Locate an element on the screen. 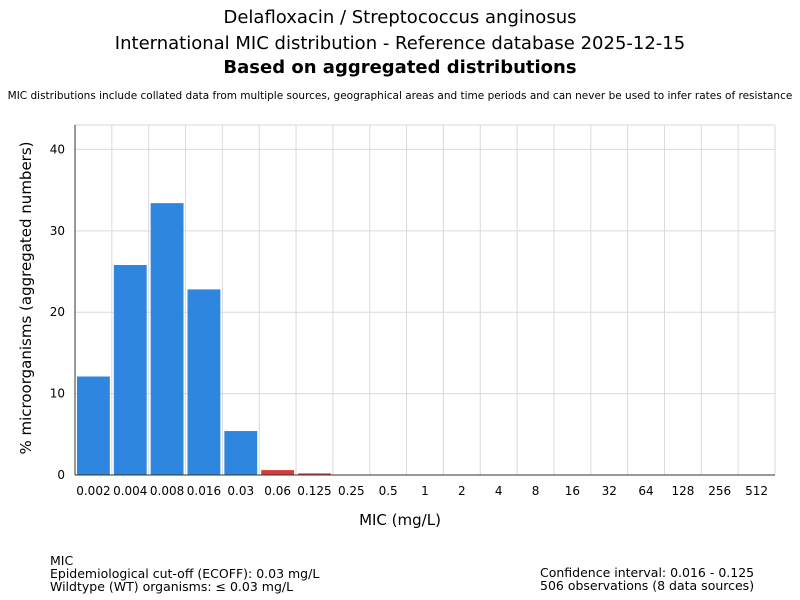 The width and height of the screenshot is (800, 600). x-tick-label: 512 is located at coordinates (756, 491).